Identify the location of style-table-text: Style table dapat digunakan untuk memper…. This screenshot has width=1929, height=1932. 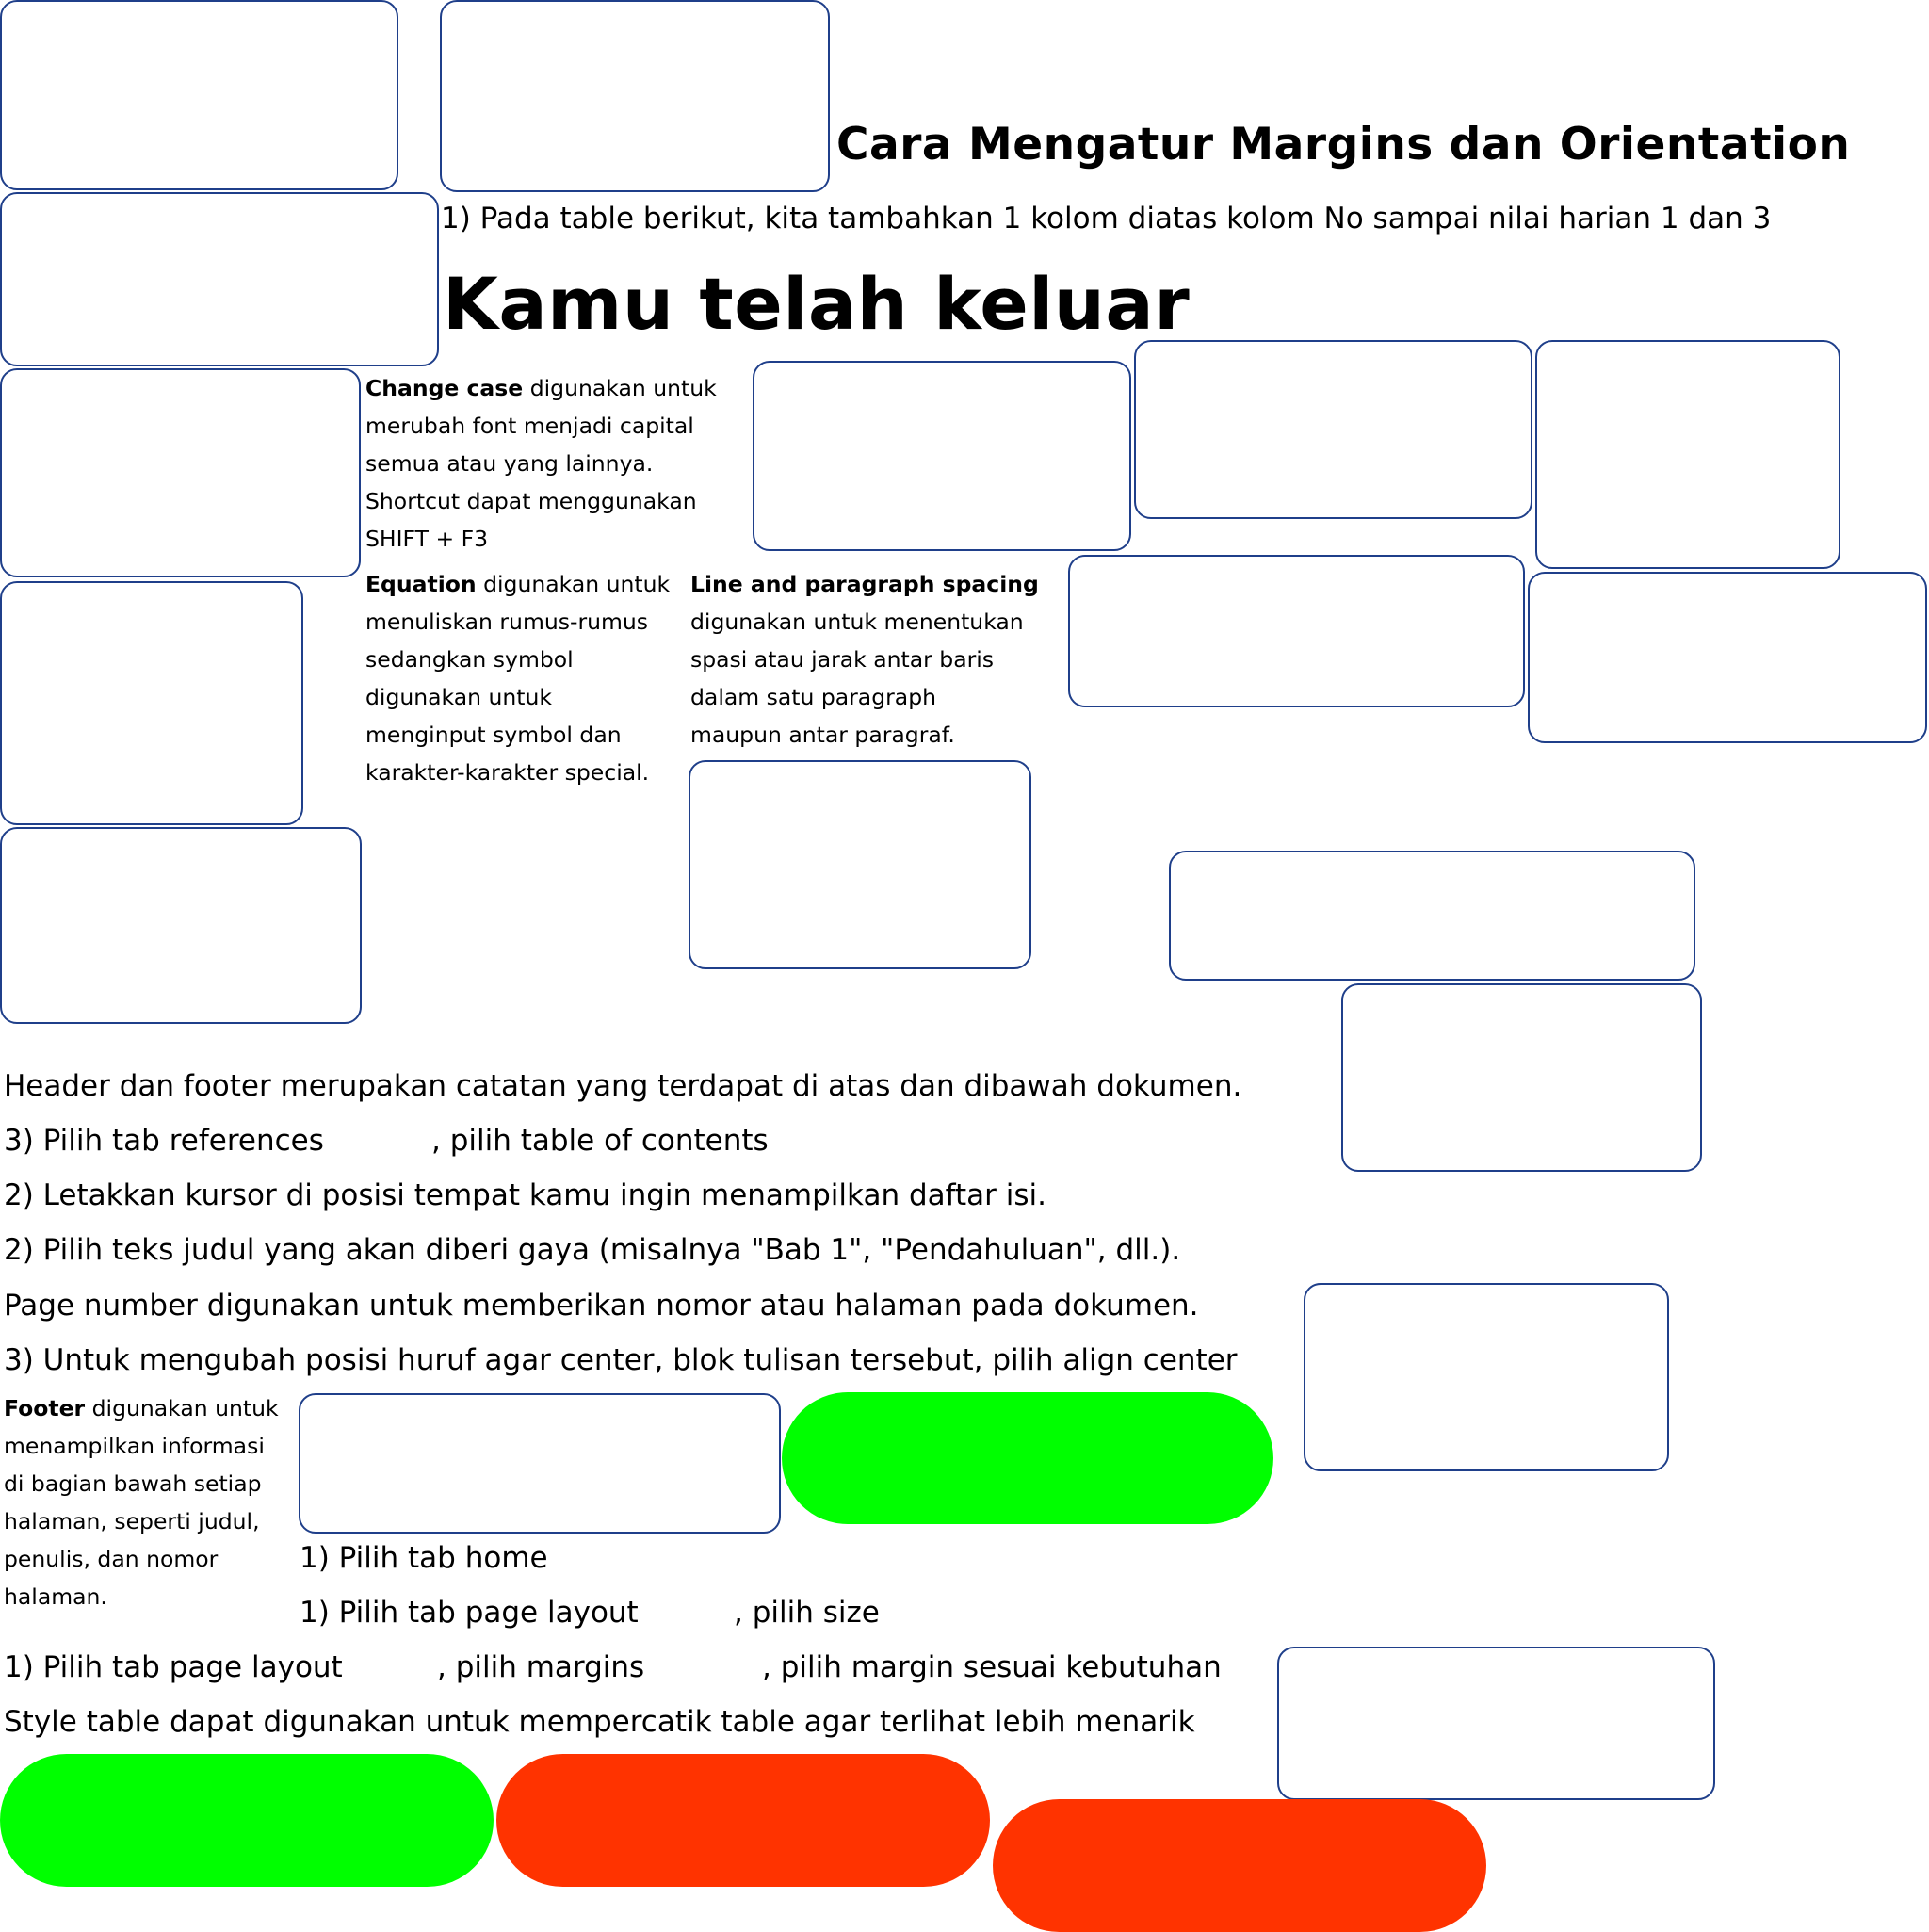
(599, 1722).